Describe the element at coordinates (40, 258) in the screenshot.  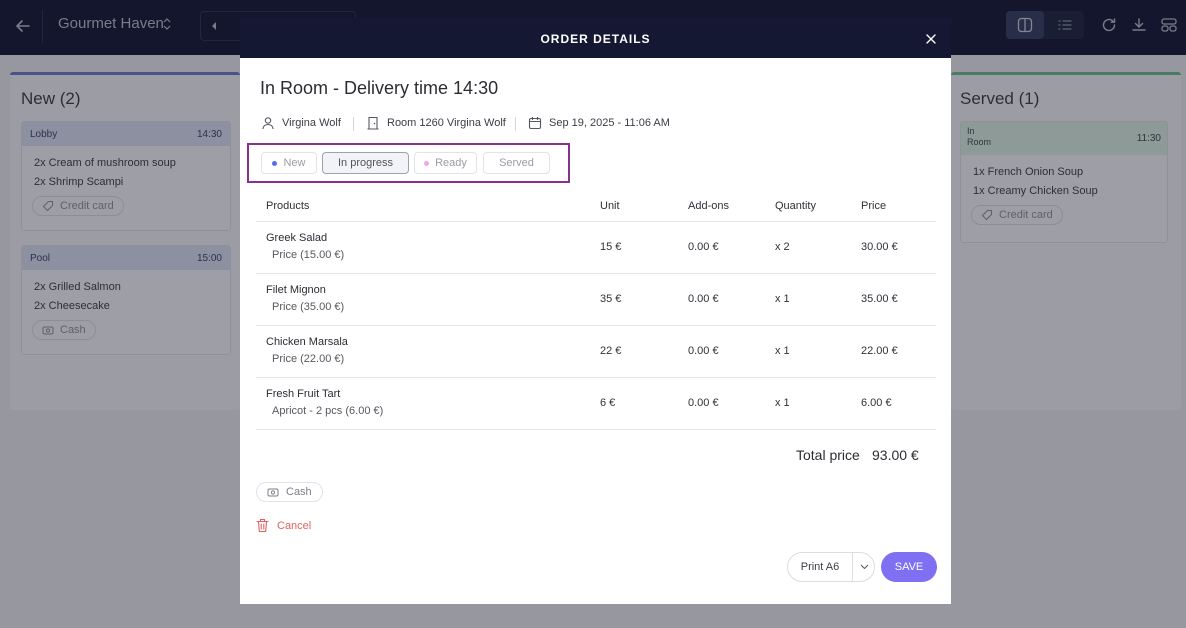
I see `card-location: Pool` at that location.